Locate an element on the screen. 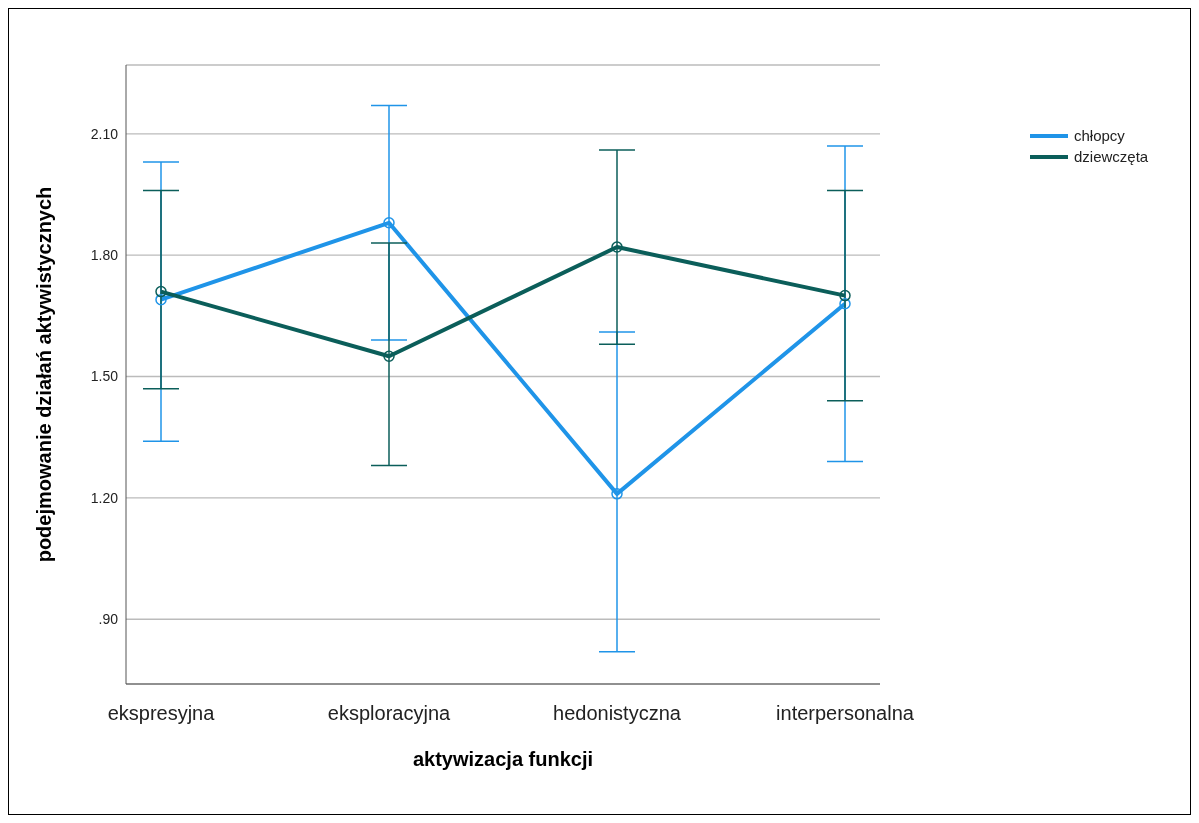  y-axis-title: podejmowanie działań aktywistycznych is located at coordinates (44, 374).